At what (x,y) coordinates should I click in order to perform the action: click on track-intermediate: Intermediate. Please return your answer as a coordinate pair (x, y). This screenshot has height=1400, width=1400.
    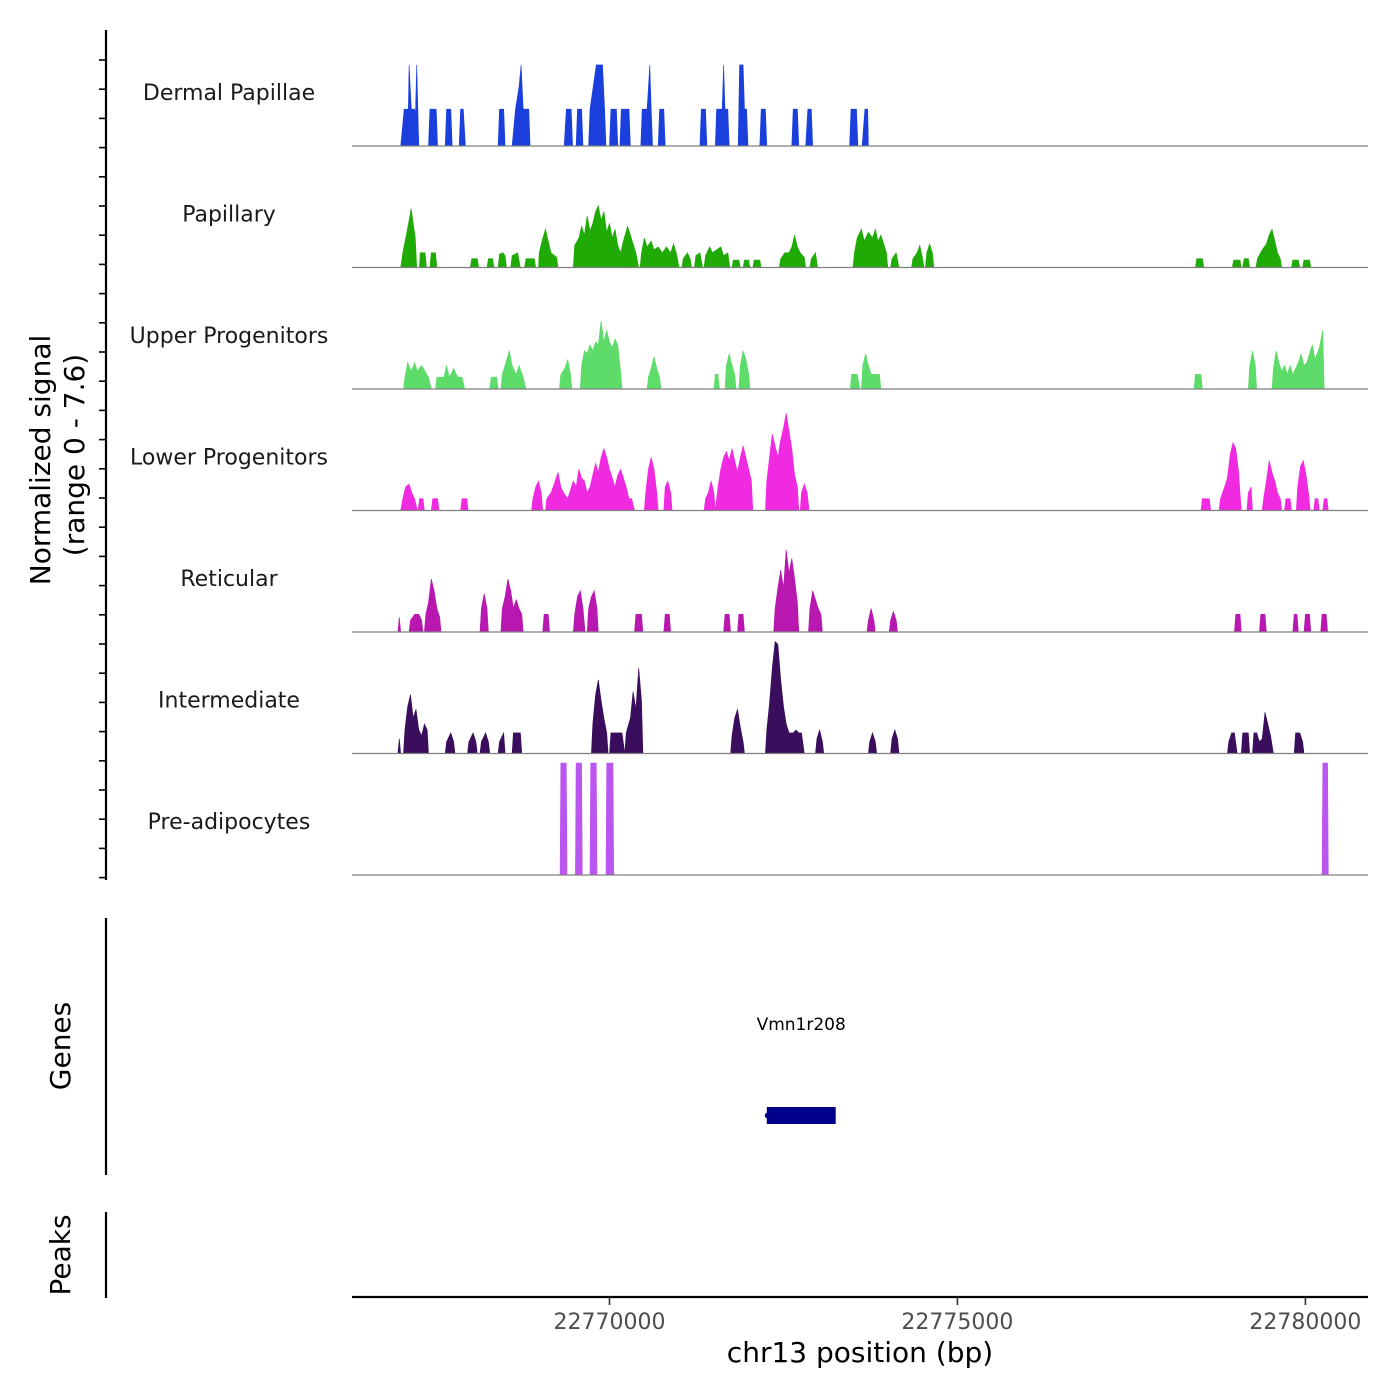
    Looking at the image, I should click on (763, 697).